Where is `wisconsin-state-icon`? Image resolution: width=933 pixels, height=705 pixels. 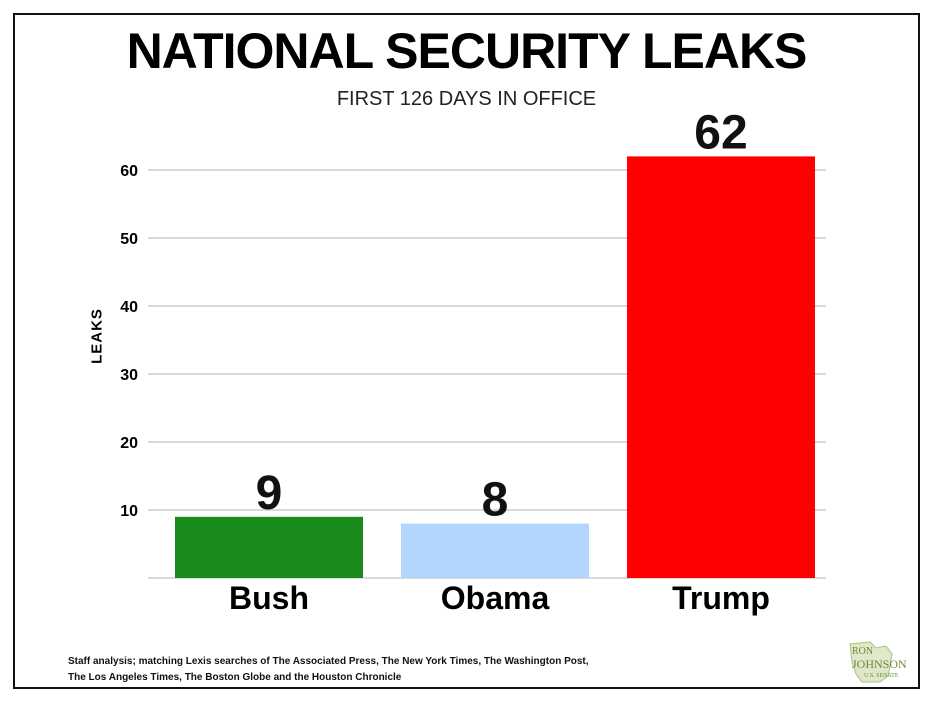
wisconsin-state-icon is located at coordinates (871, 662).